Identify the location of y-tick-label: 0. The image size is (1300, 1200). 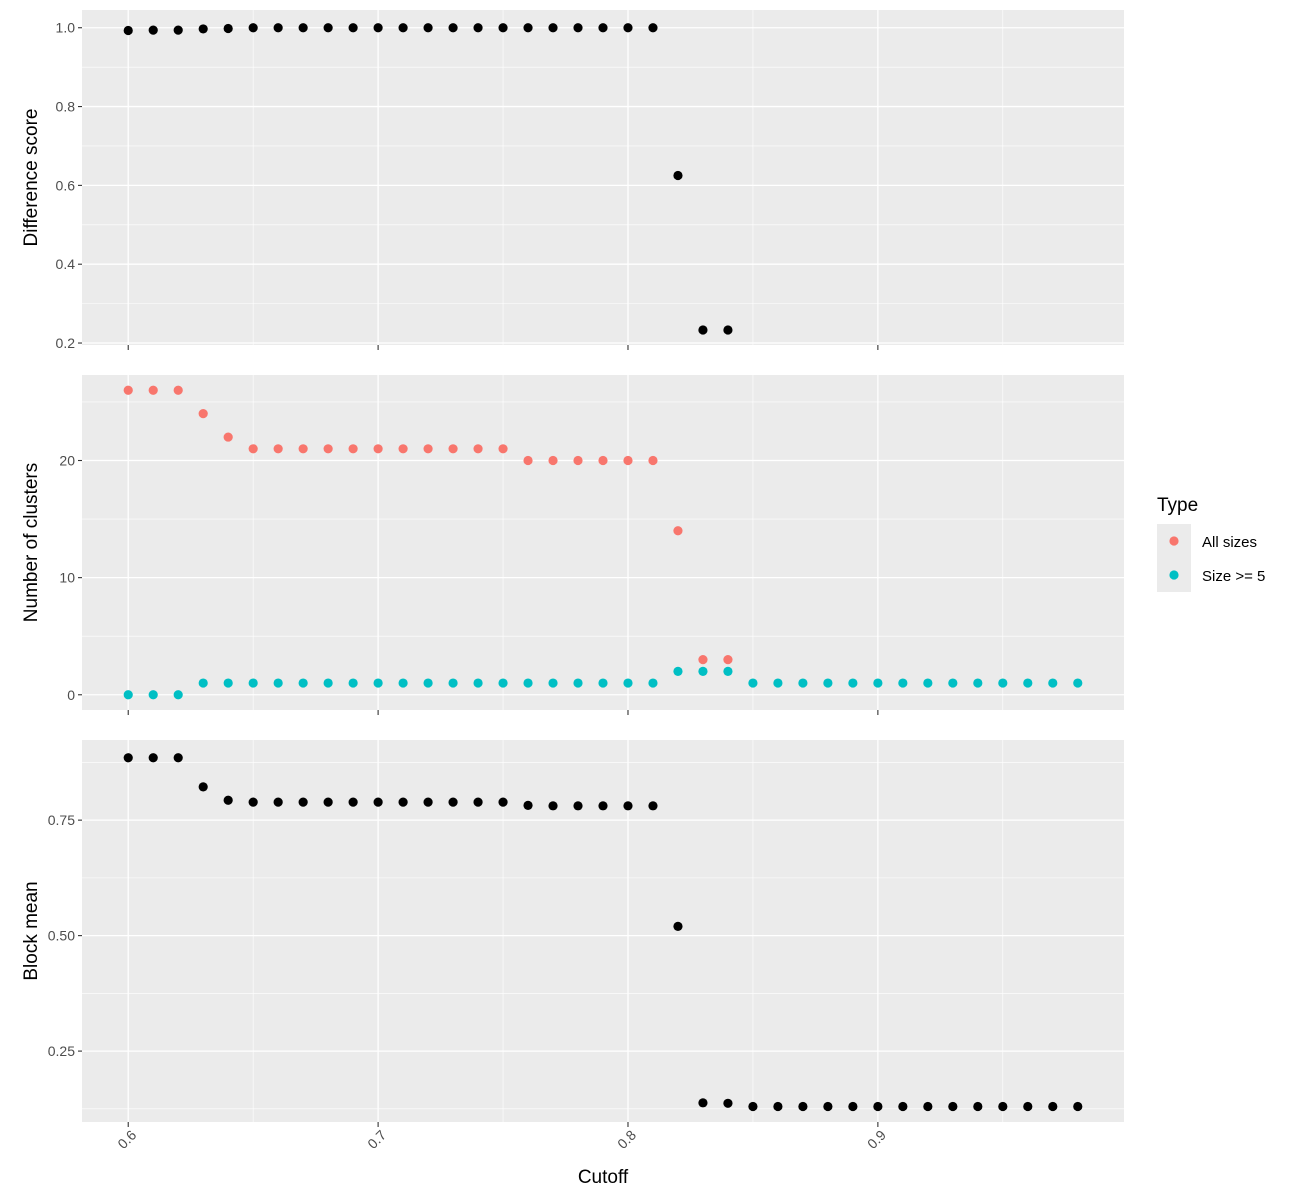
(71, 695).